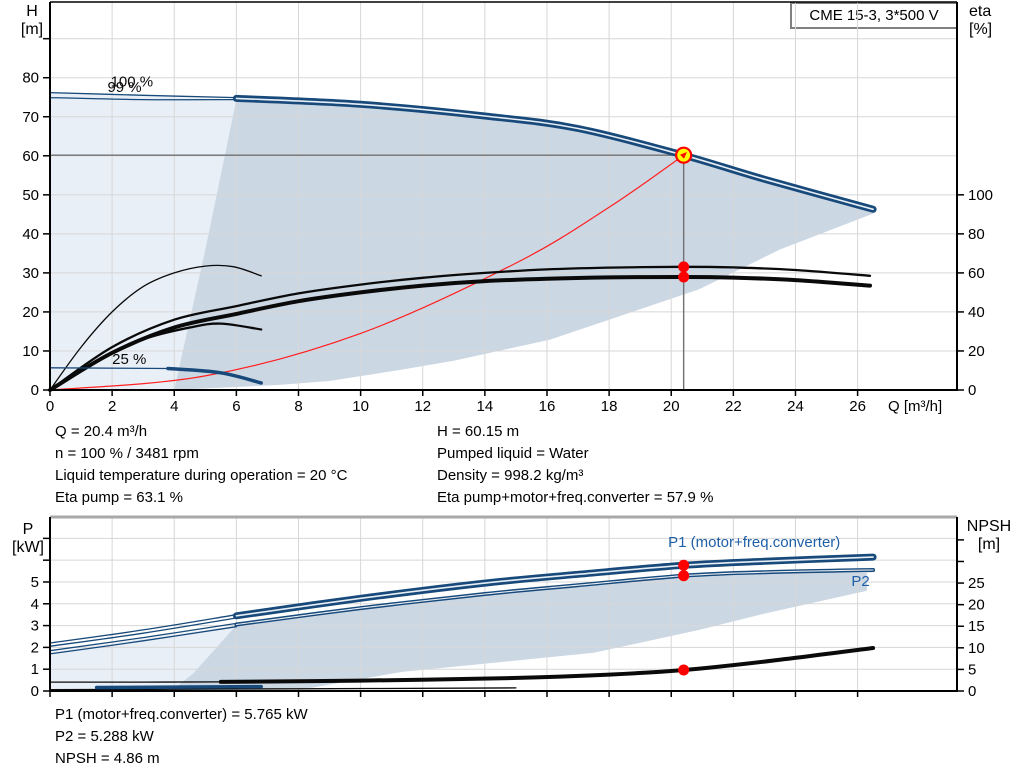  What do you see at coordinates (143, 640) in the screenshot?
I see `p2-thin-b` at bounding box center [143, 640].